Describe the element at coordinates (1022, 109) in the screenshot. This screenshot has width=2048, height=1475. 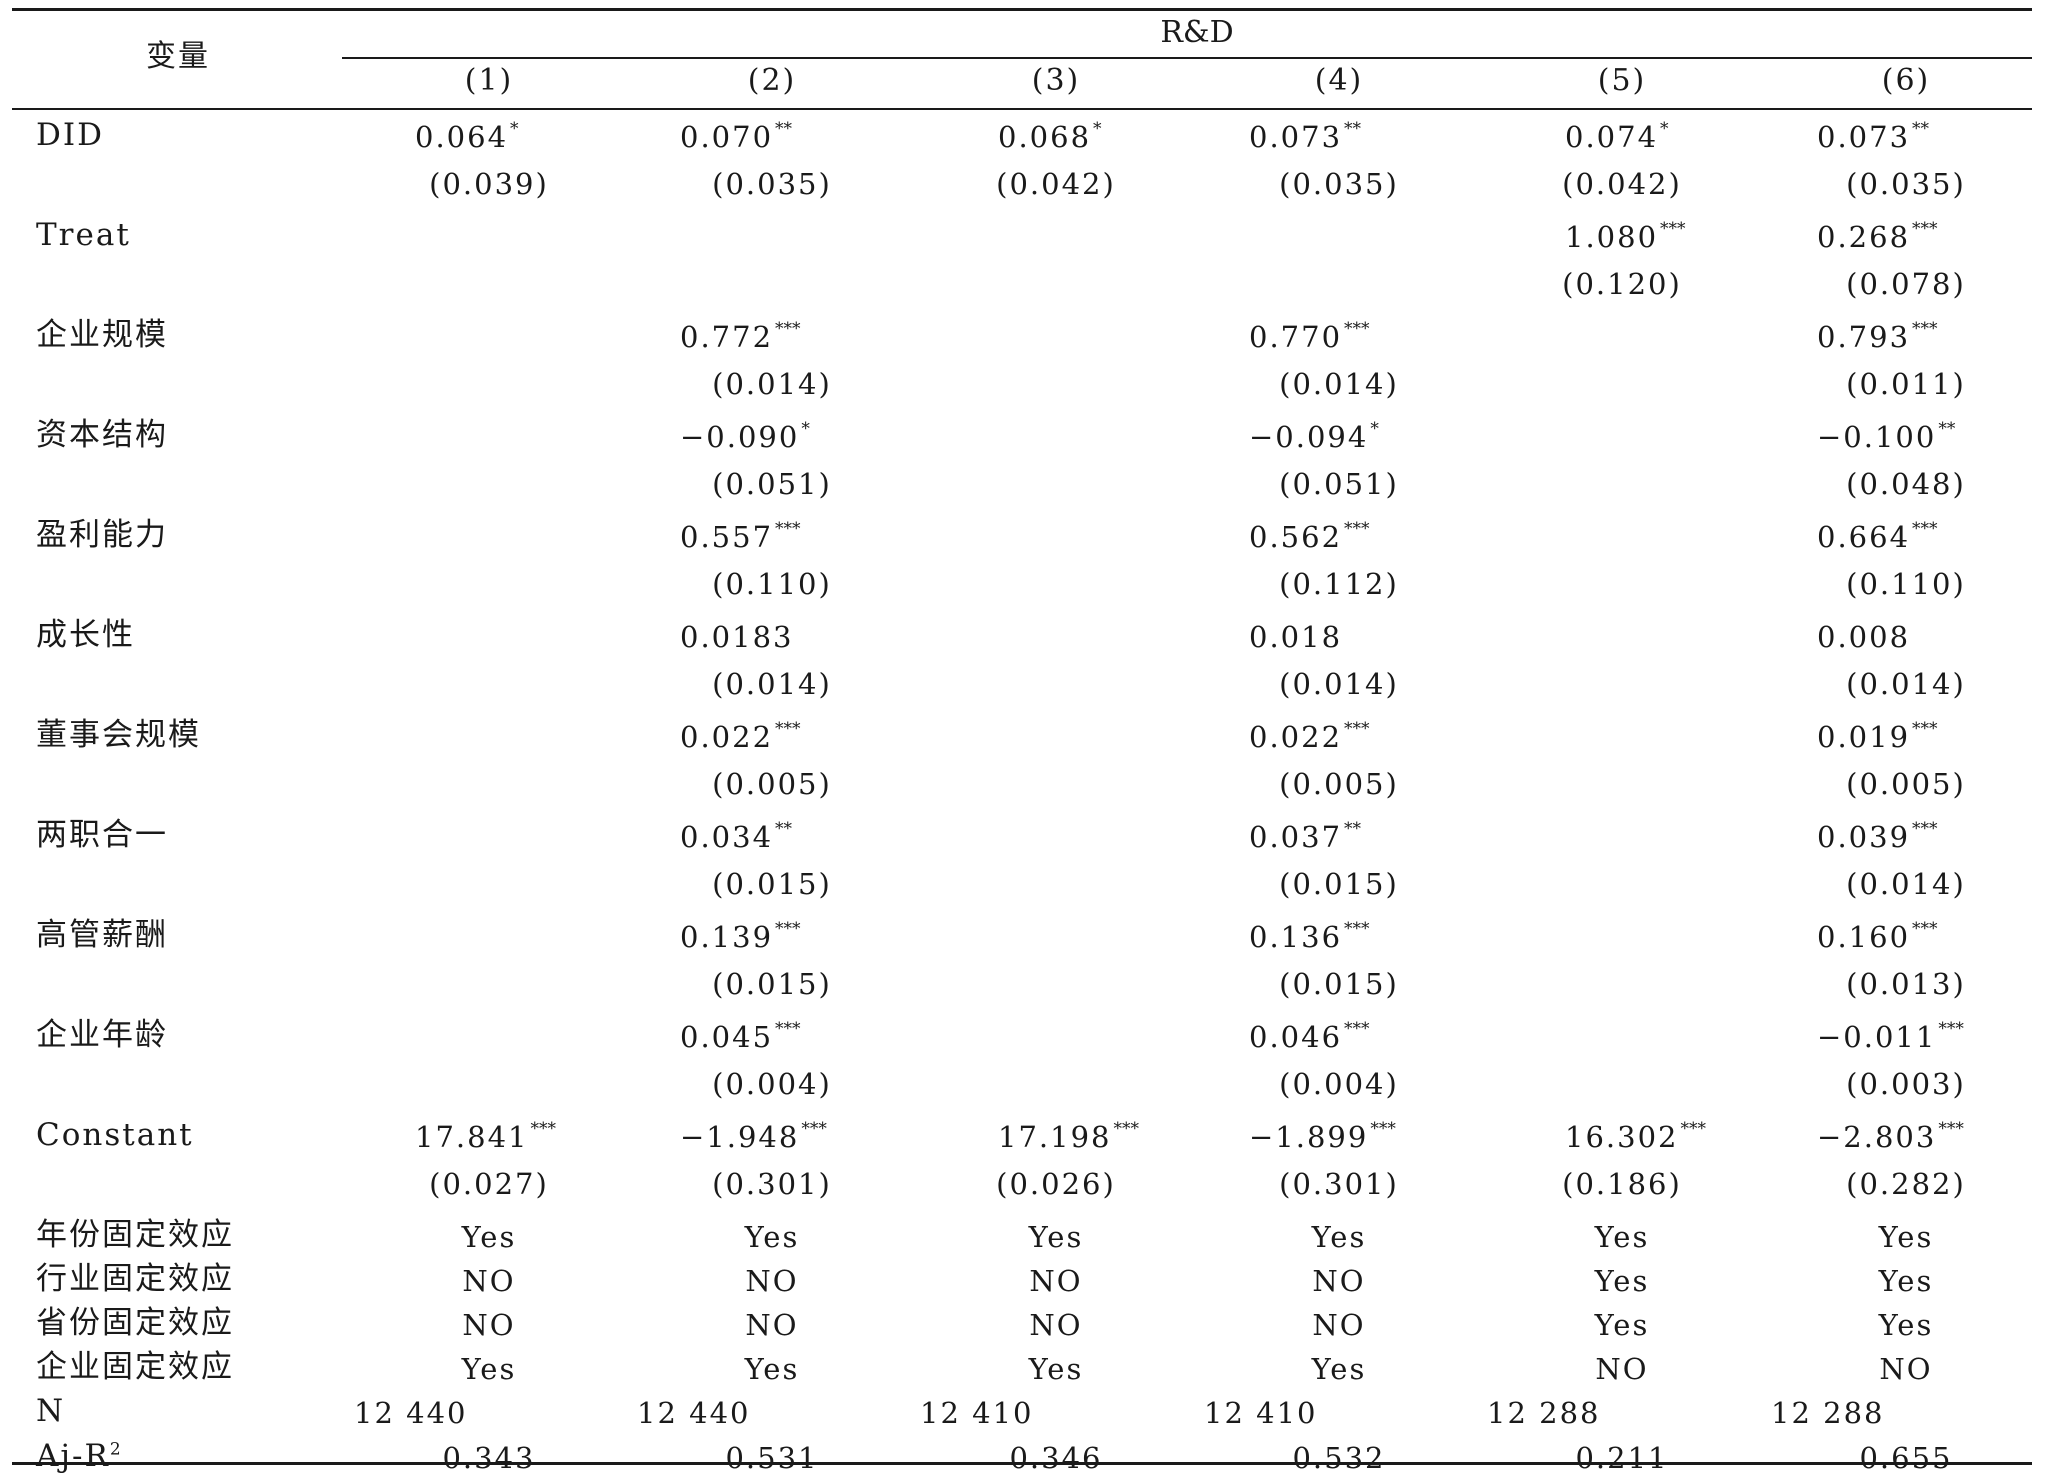
I see `header-rule` at that location.